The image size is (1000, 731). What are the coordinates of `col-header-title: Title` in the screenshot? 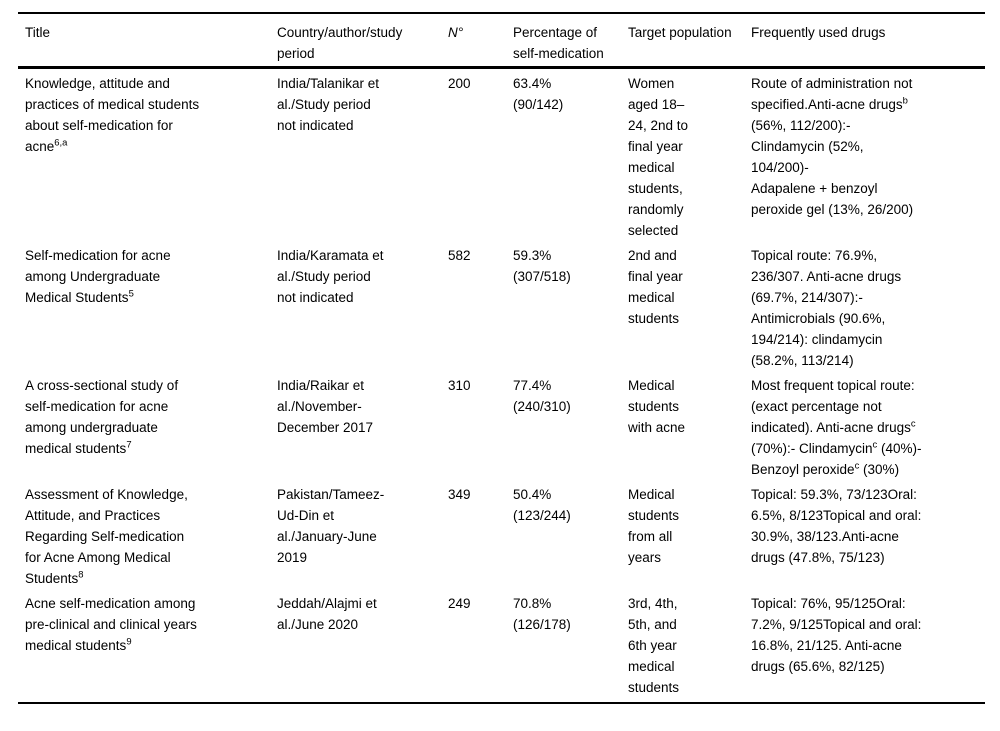 It's located at (147, 41).